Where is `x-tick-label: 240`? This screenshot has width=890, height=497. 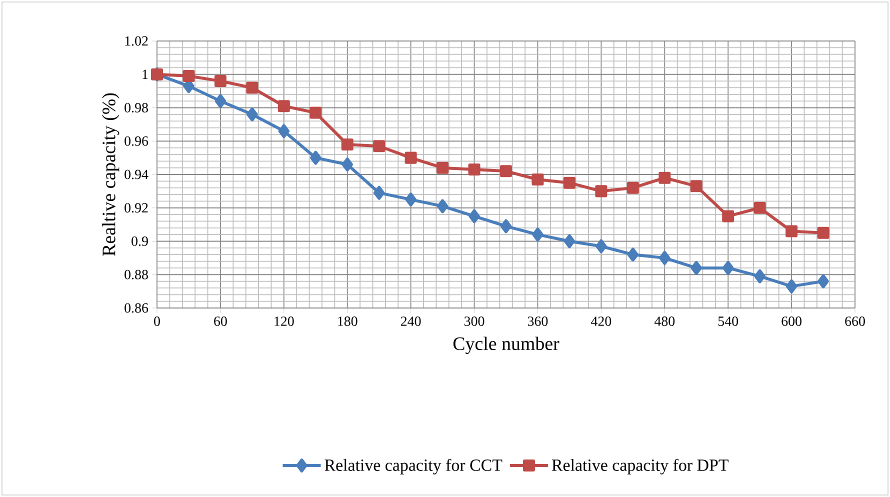 x-tick-label: 240 is located at coordinates (410, 321).